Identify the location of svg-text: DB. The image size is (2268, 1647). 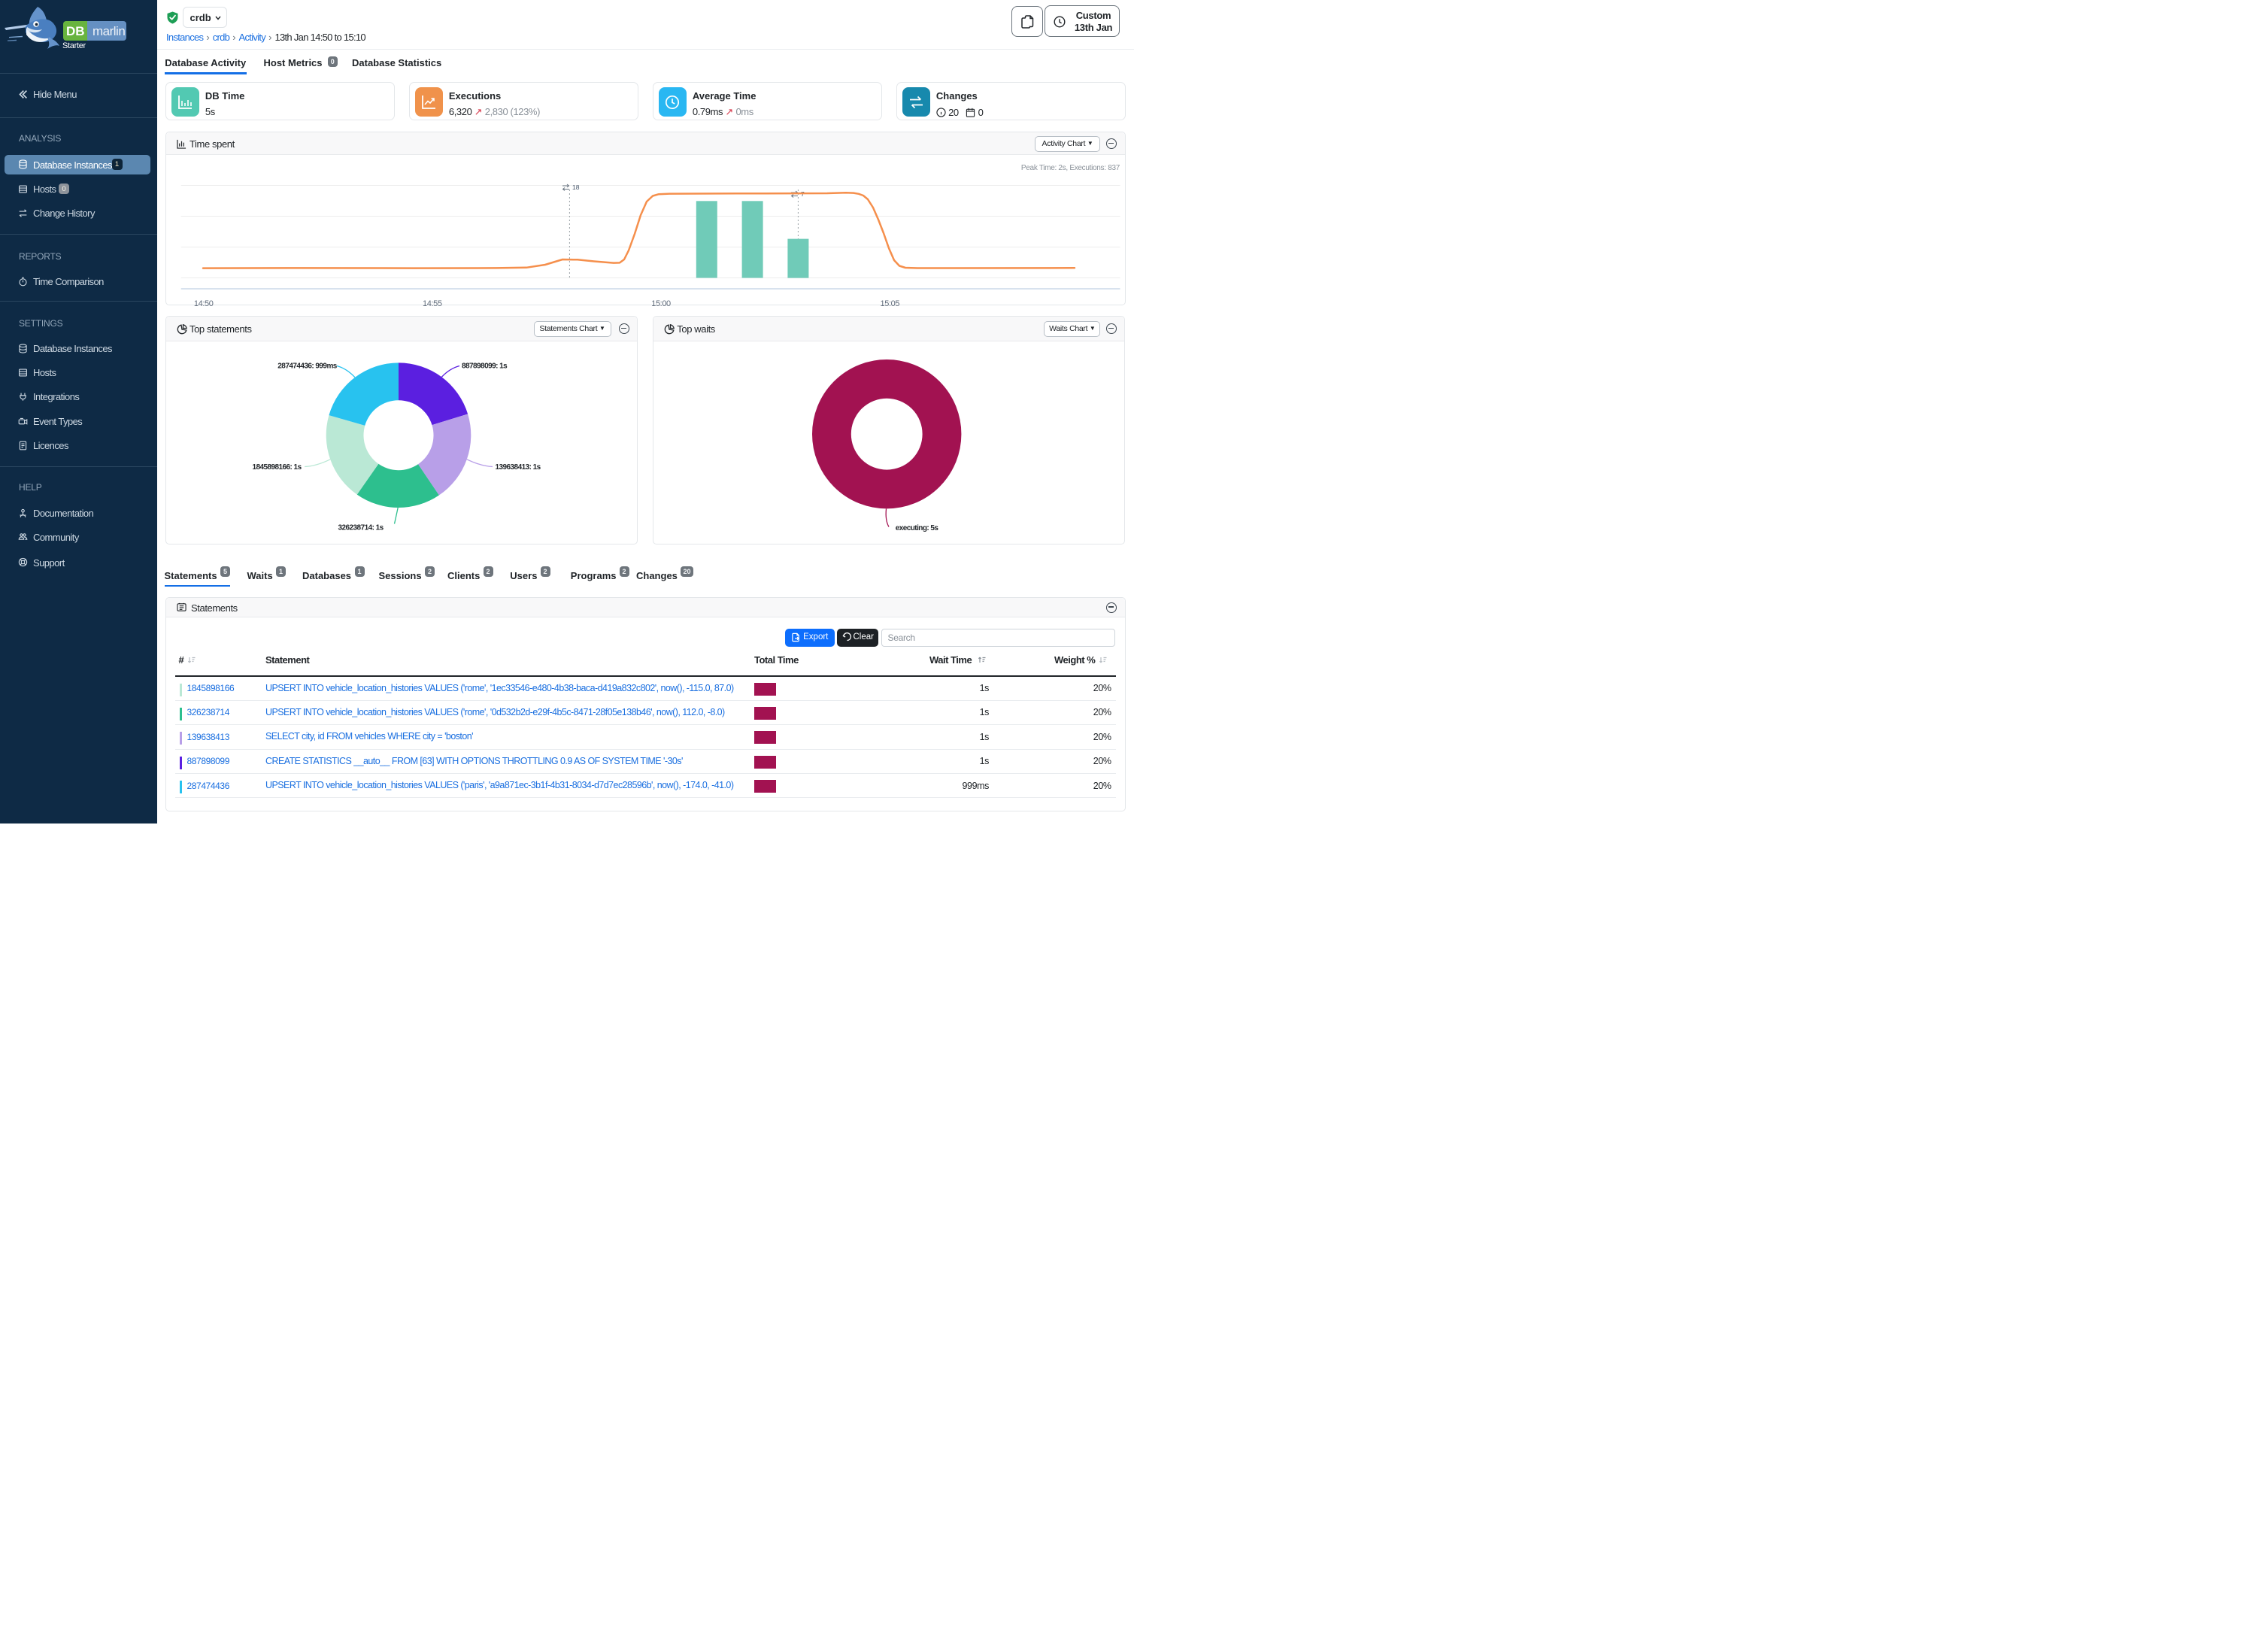
(75, 31).